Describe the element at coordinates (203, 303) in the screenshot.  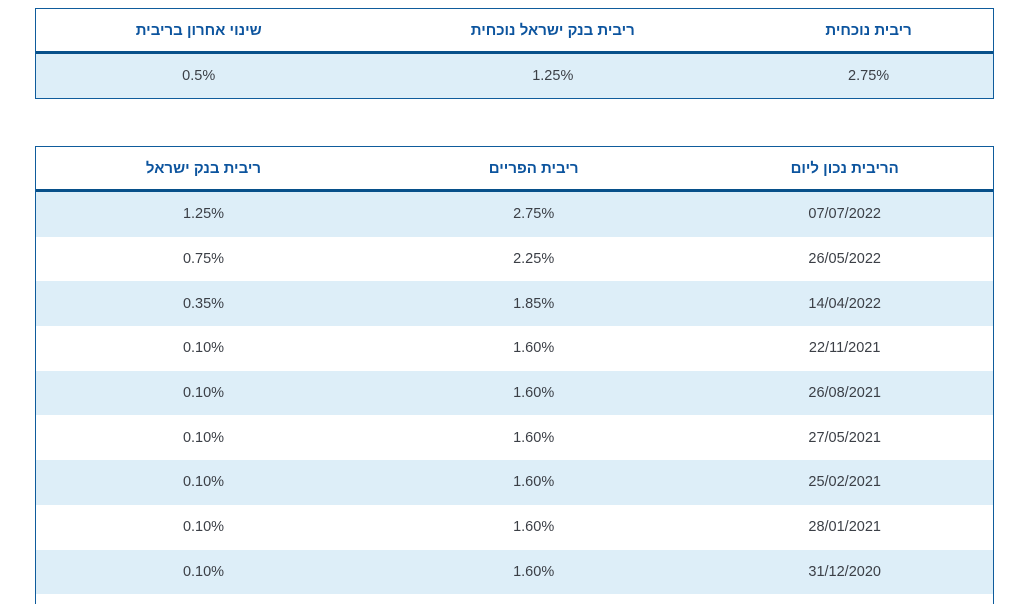
I see `boi-rate-cell: 0.35%` at that location.